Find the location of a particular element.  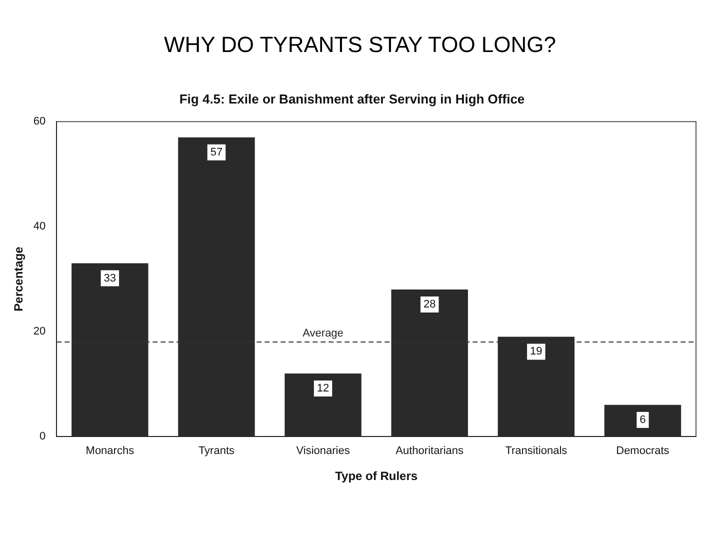

y-tick-label: 20 is located at coordinates (39, 332).